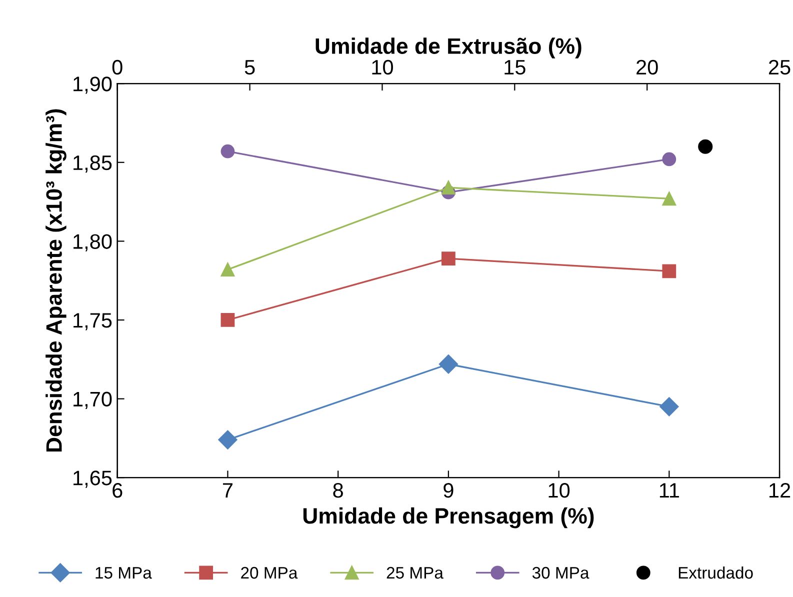 The height and width of the screenshot is (597, 793). I want to click on x2-tick-label: 25, so click(779, 67).